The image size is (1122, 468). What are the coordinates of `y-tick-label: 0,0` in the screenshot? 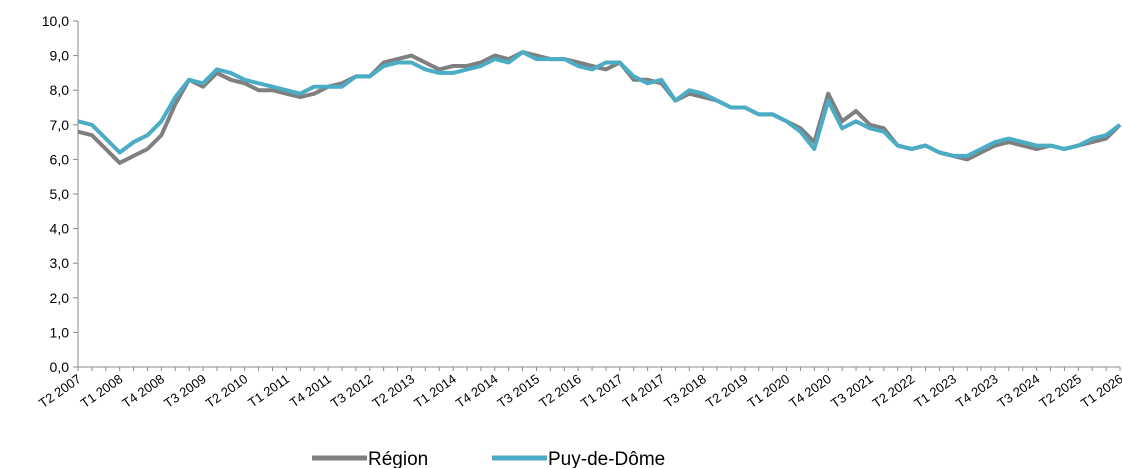 It's located at (60, 367).